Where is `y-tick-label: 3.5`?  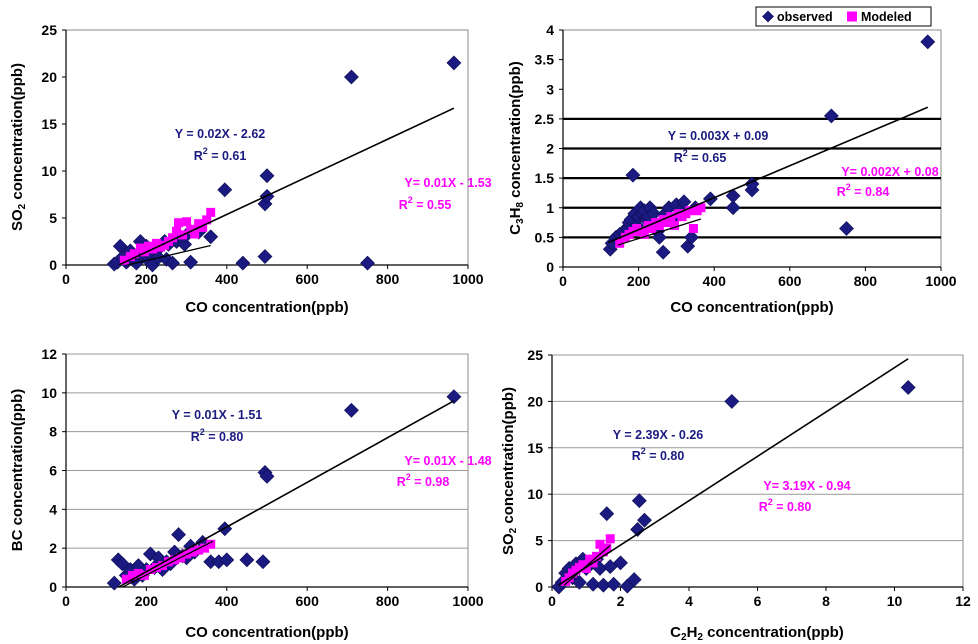
y-tick-label: 3.5 is located at coordinates (545, 60).